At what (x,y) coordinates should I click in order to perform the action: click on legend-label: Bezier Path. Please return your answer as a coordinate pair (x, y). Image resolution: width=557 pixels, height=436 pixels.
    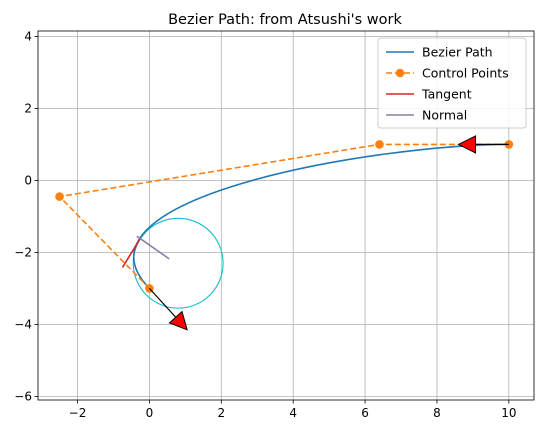
    Looking at the image, I should click on (457, 52).